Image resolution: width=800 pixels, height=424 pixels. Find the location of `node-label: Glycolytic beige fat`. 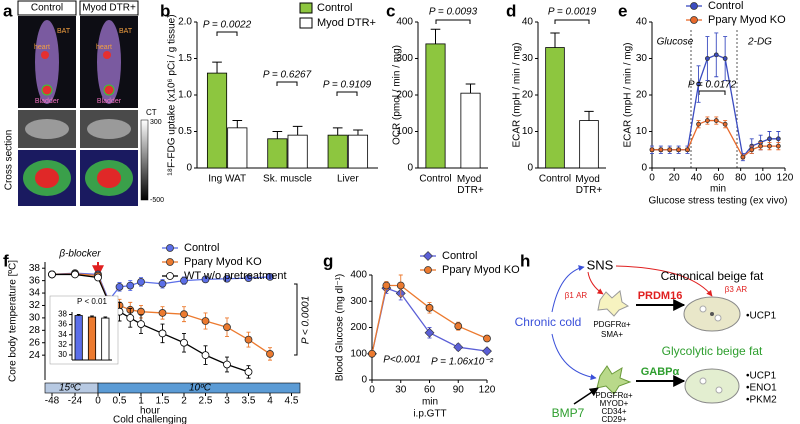

node-label: Glycolytic beige fat is located at coordinates (712, 351).